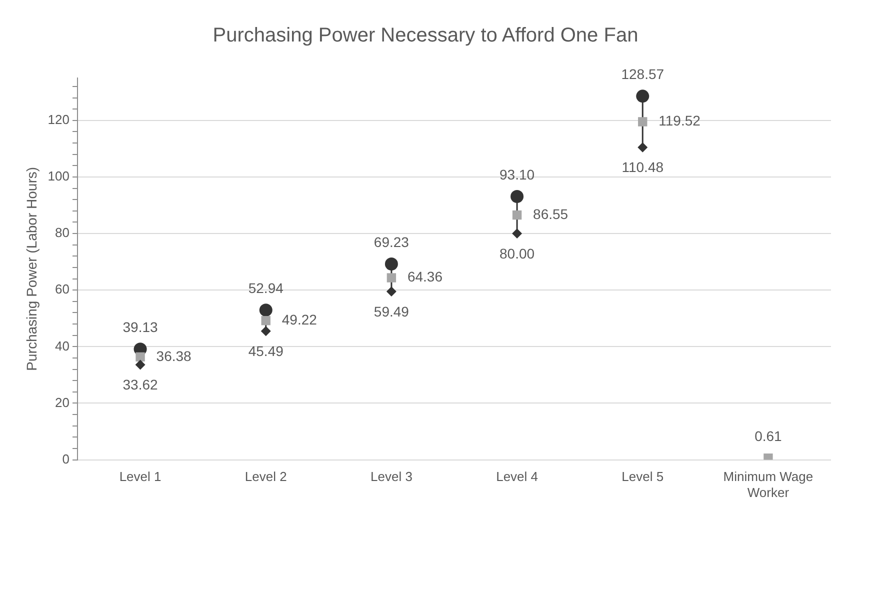 This screenshot has height=601, width=891. What do you see at coordinates (643, 476) in the screenshot?
I see `x-tick-label: Level 5` at bounding box center [643, 476].